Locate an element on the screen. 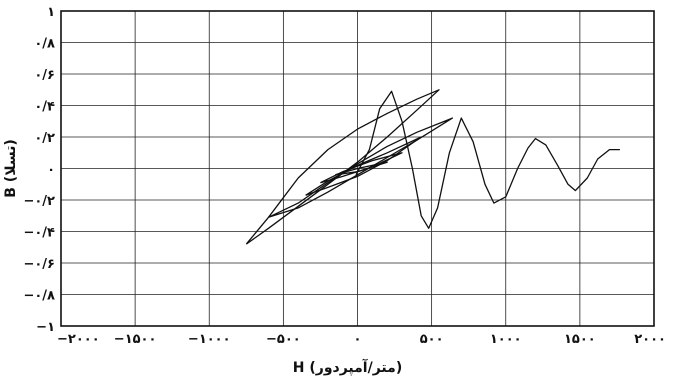 The width and height of the screenshot is (675, 383). y-tick-label: ۰/۴ is located at coordinates (44, 107).